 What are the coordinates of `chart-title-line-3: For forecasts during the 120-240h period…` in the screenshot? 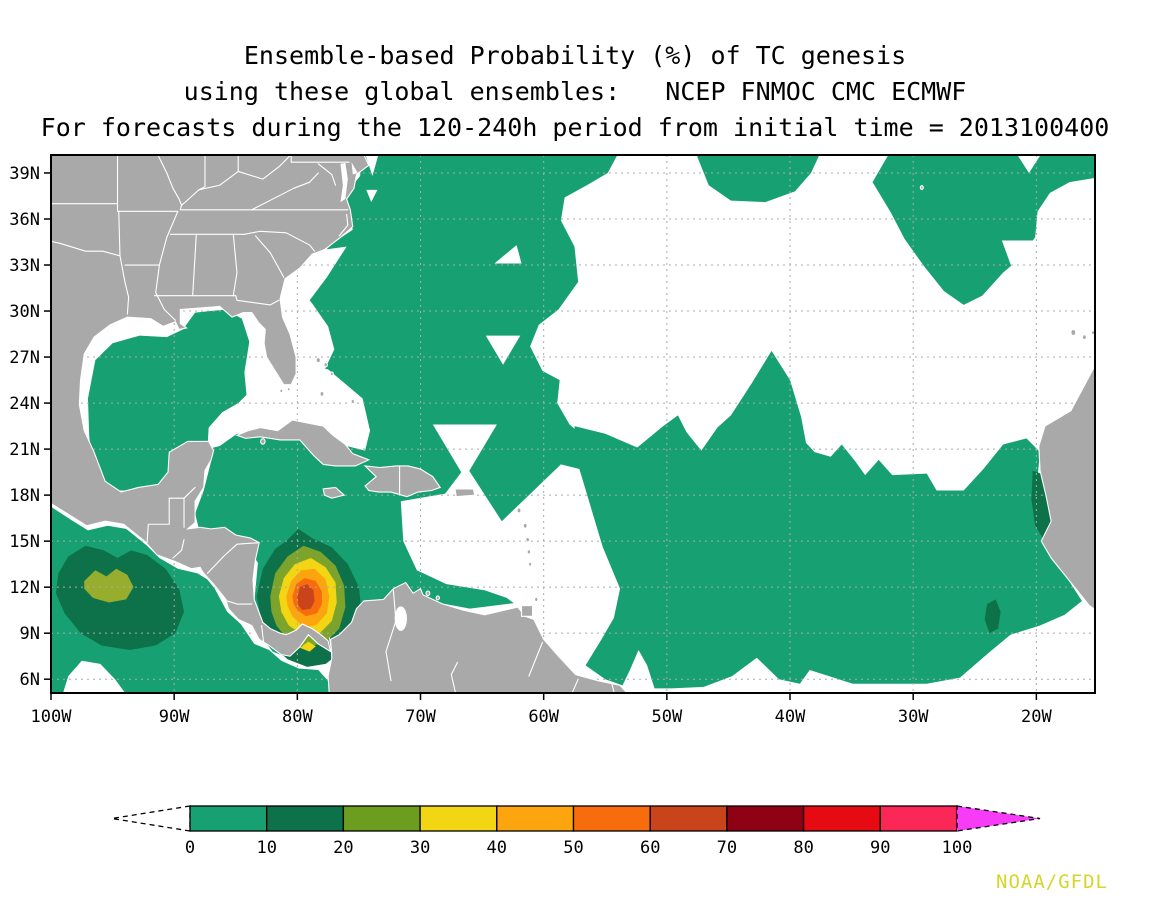 It's located at (575, 127).